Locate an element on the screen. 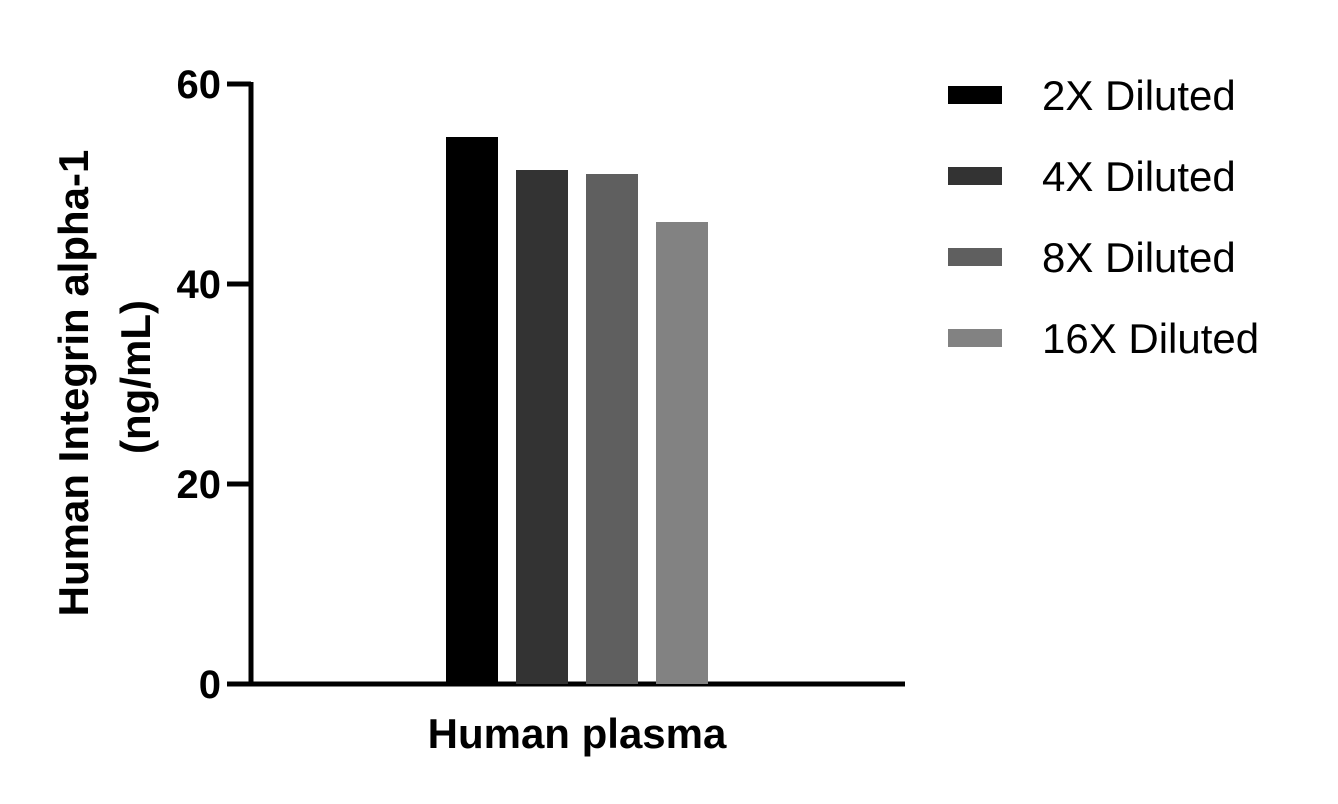 The image size is (1338, 804). bar-4x-diluted is located at coordinates (542, 427).